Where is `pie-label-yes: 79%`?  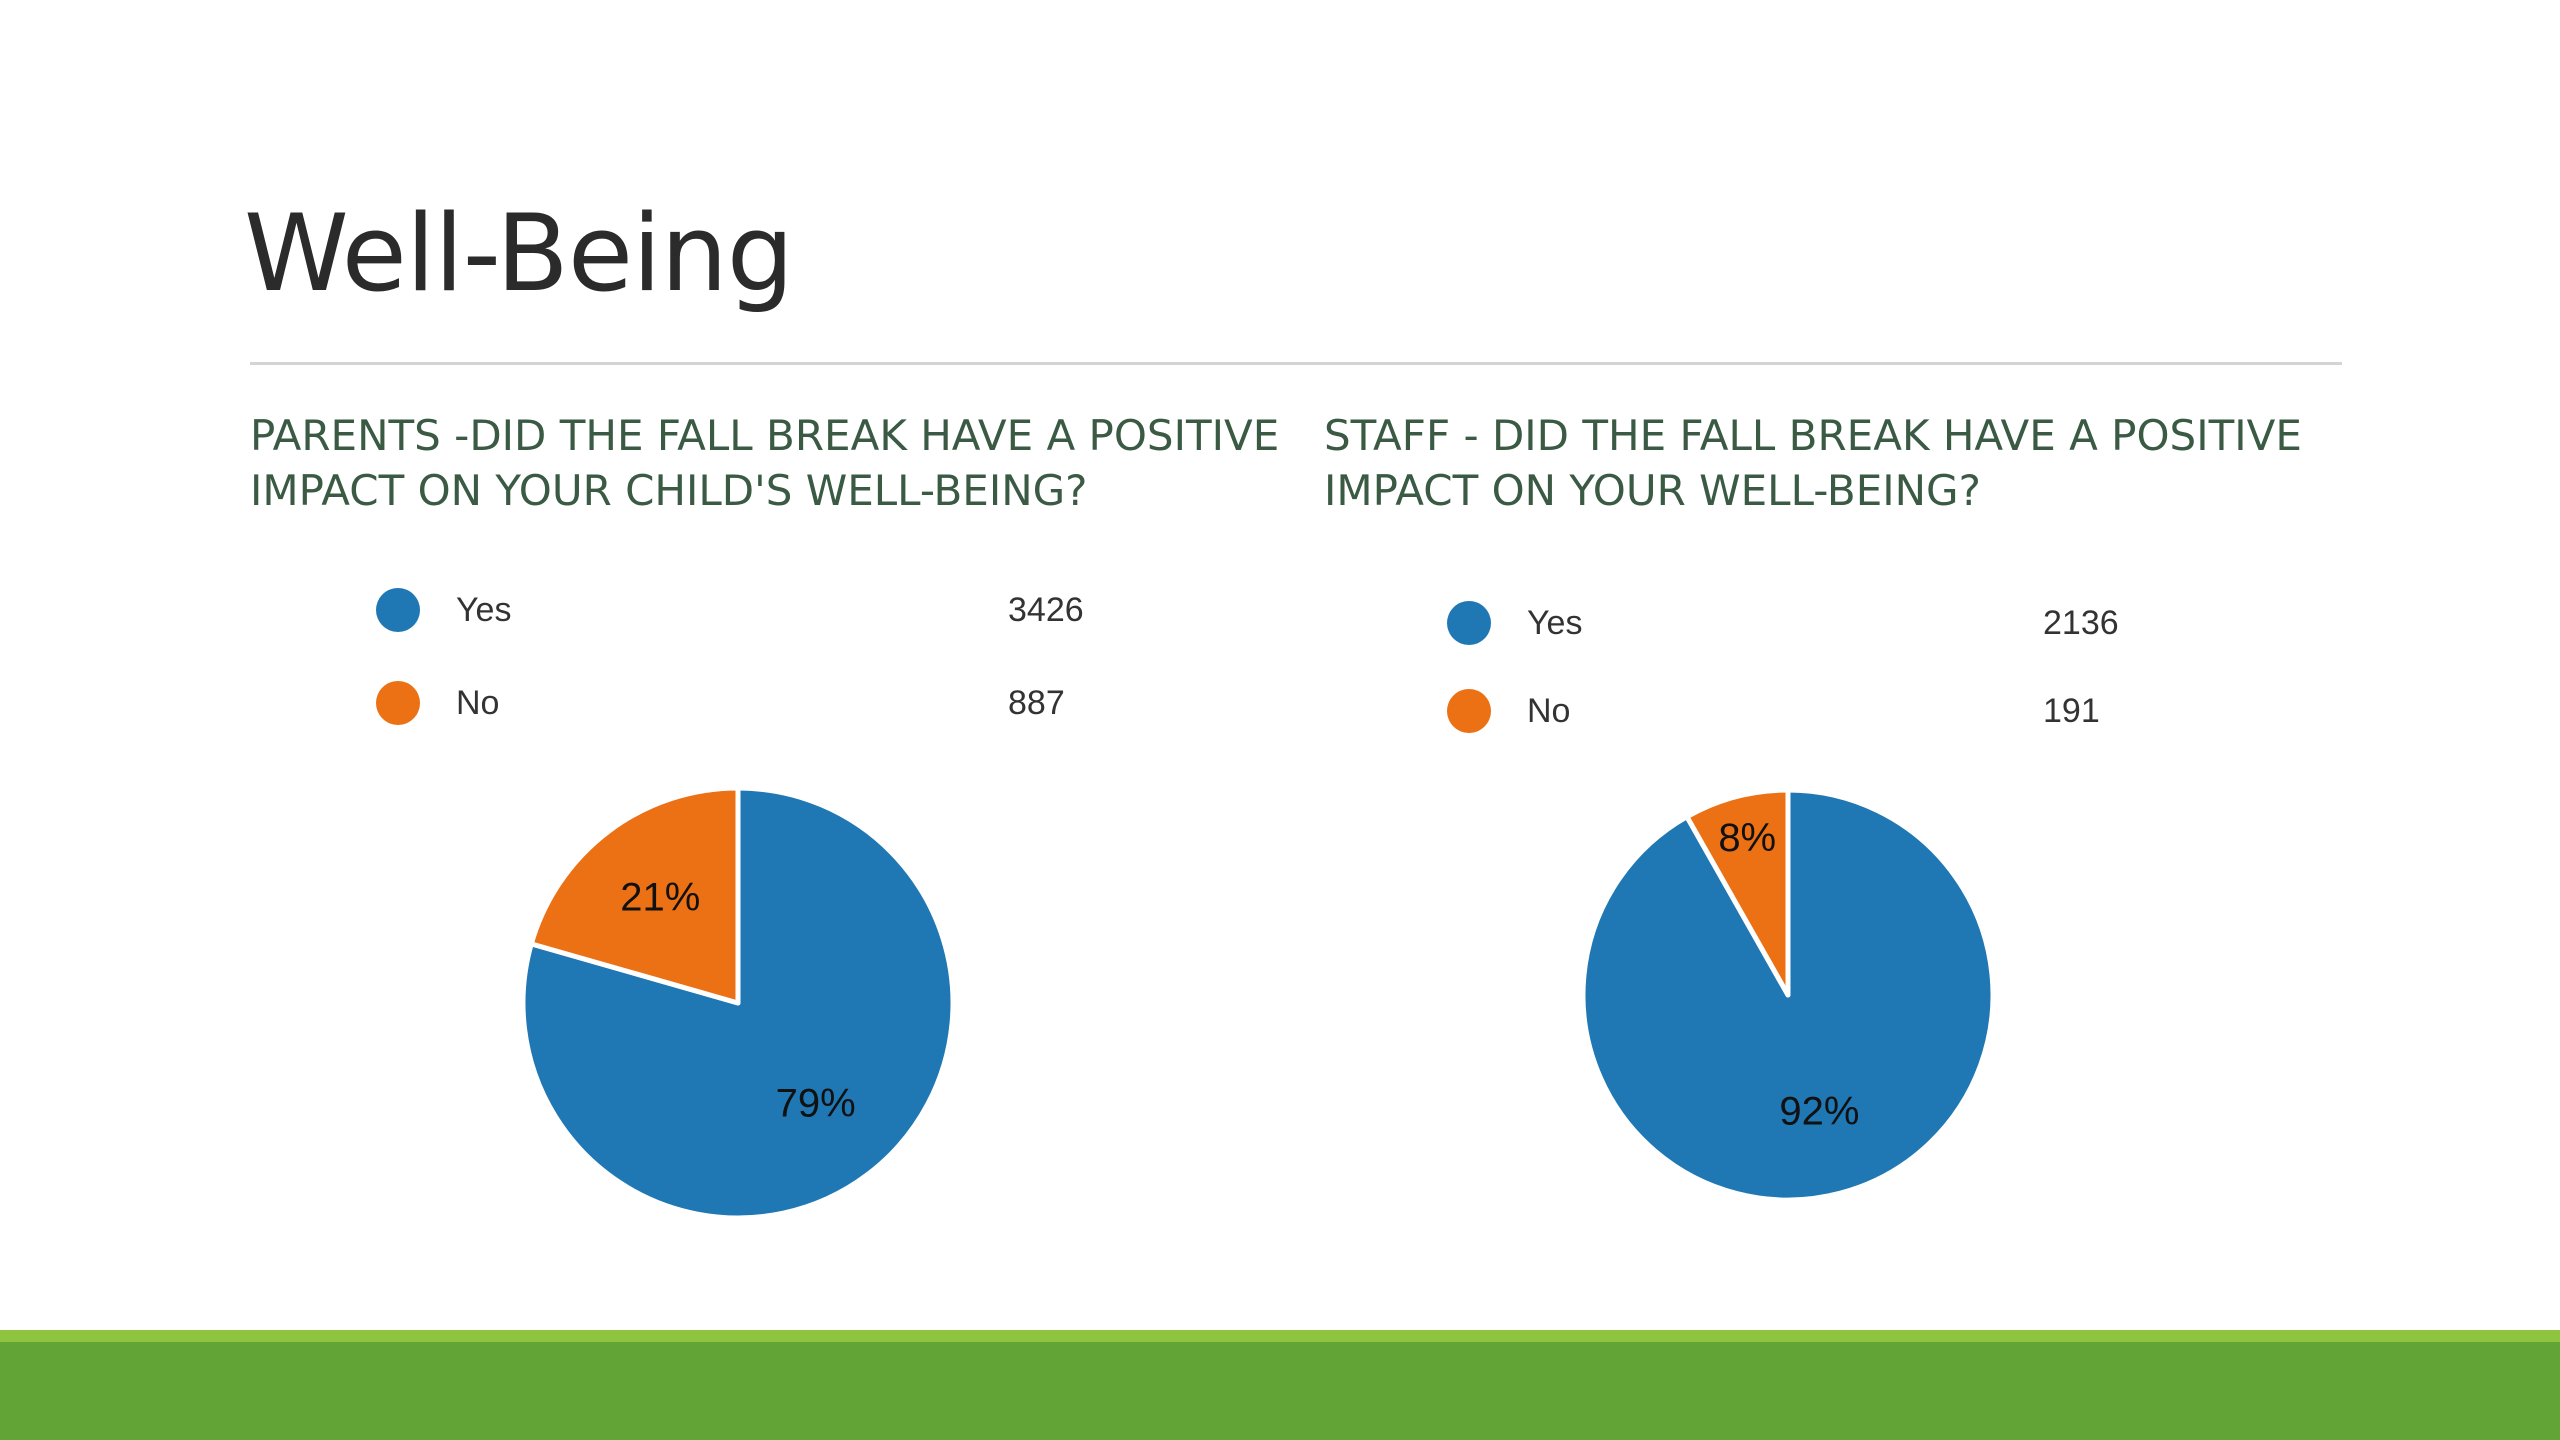
pie-label-yes: 79% is located at coordinates (816, 1104).